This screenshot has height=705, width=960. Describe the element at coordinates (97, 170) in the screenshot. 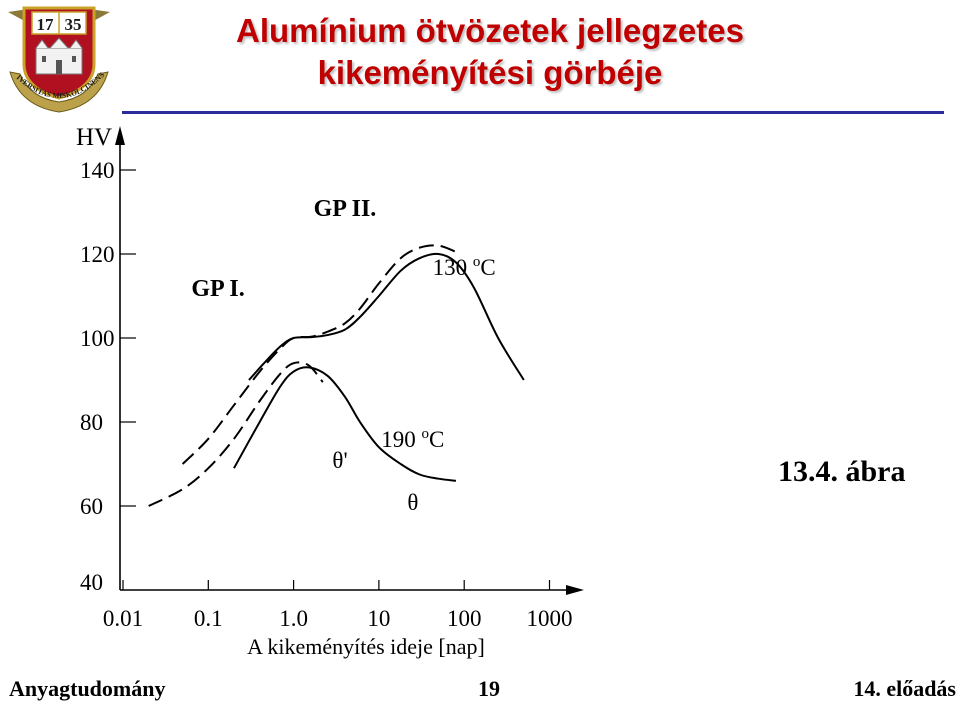

I see `y-tick-label: 140` at that location.